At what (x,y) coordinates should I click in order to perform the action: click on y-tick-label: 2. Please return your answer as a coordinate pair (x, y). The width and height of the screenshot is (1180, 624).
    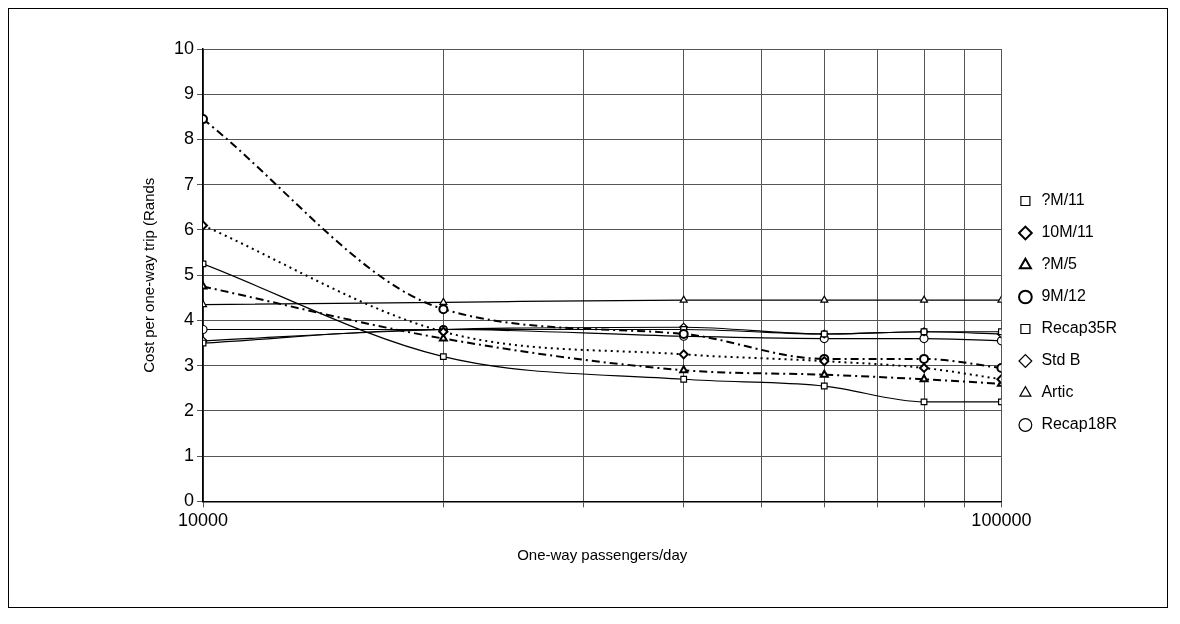
    Looking at the image, I should click on (189, 409).